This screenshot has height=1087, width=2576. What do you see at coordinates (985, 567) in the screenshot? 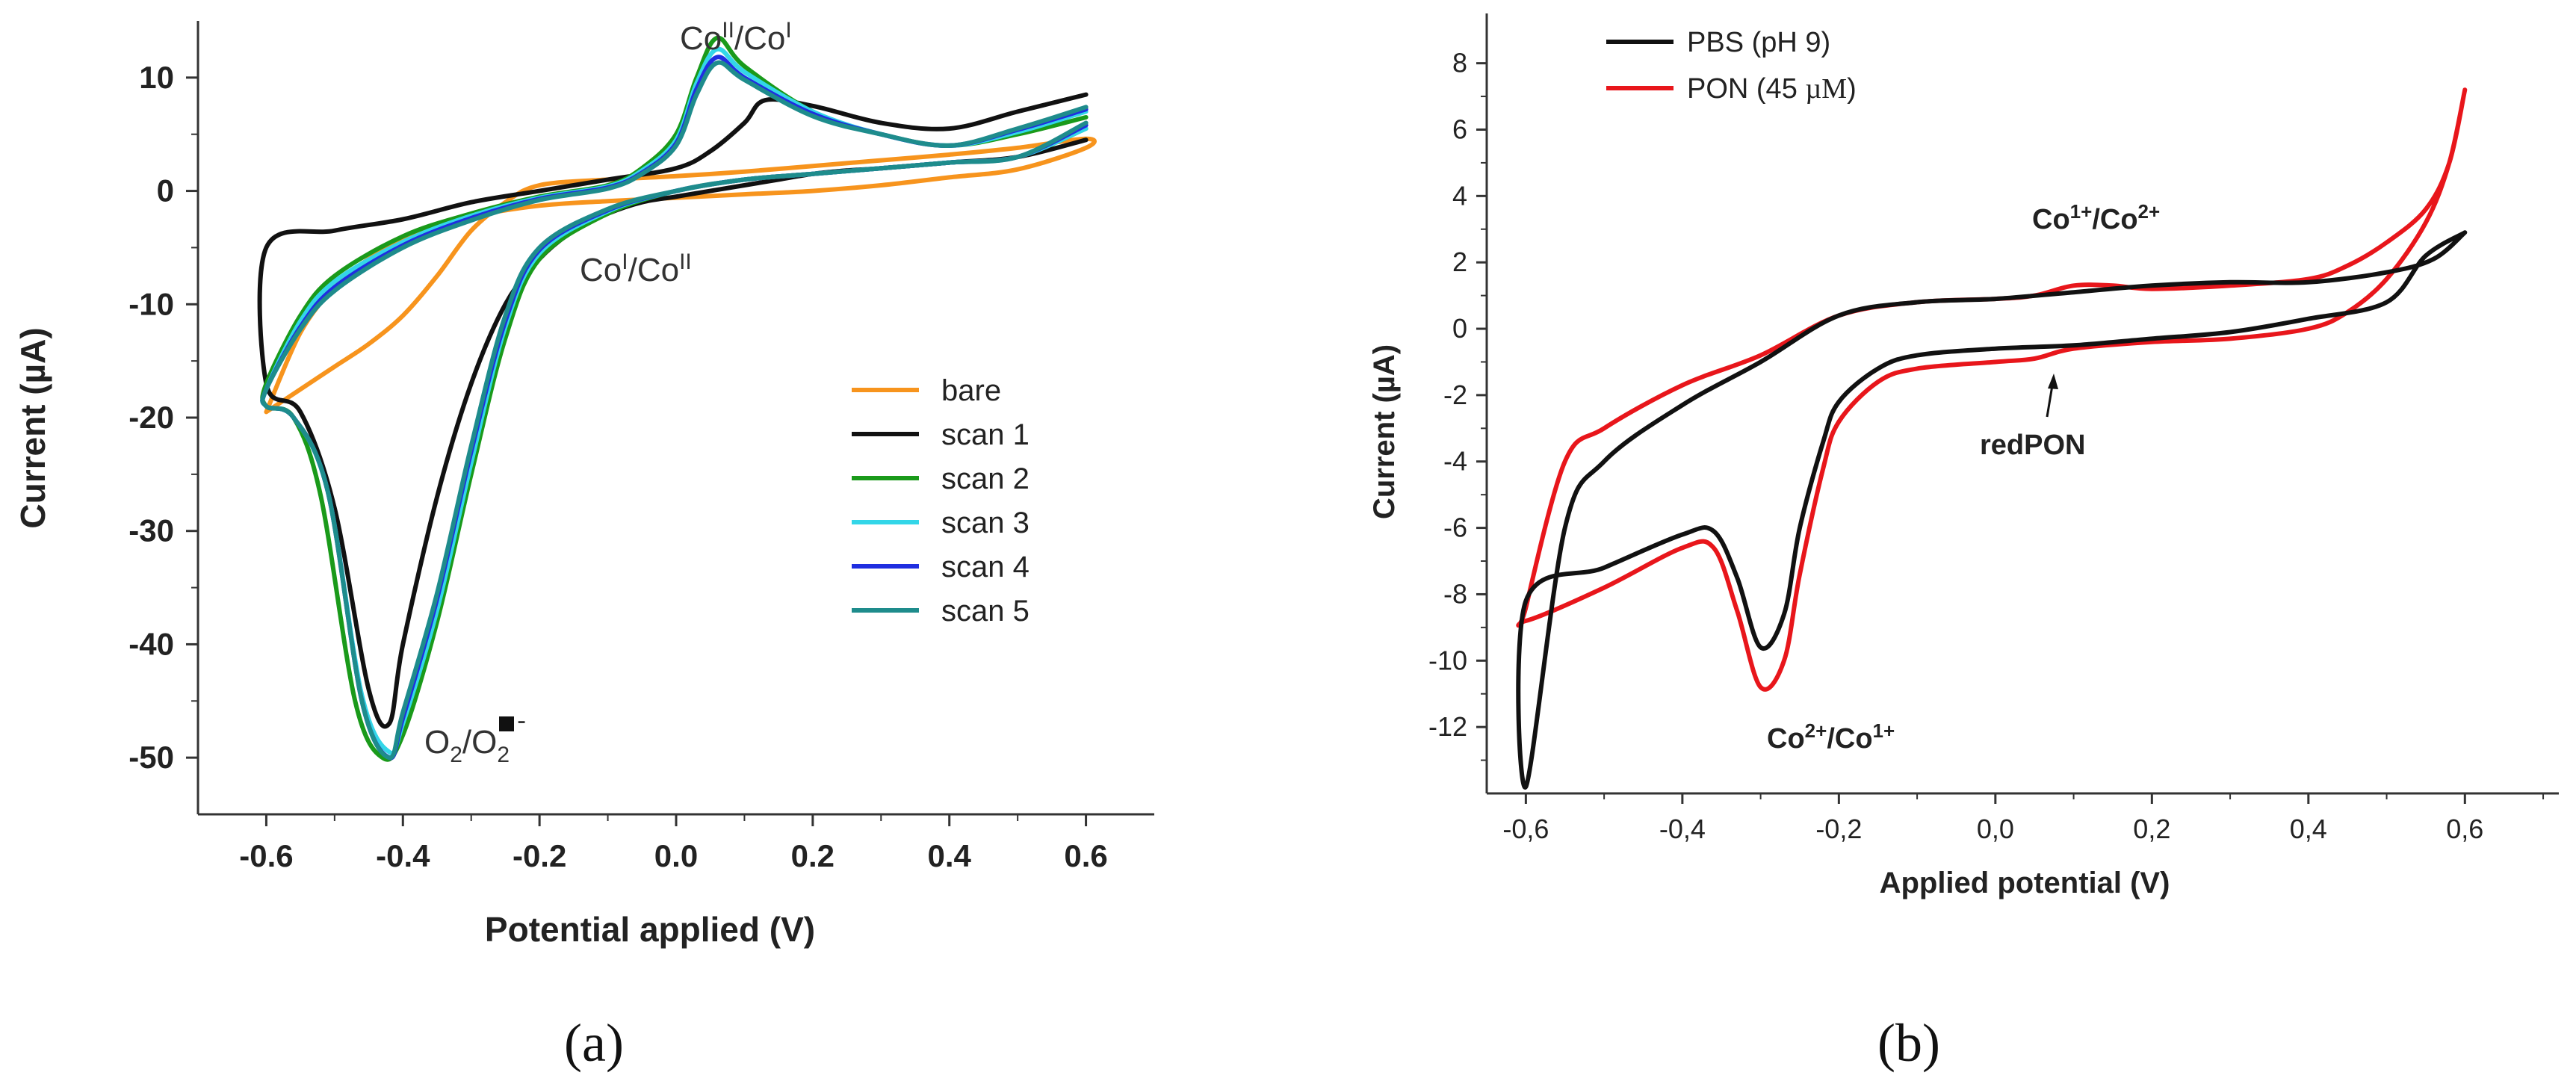
I see `legend-label: scan 4` at bounding box center [985, 567].